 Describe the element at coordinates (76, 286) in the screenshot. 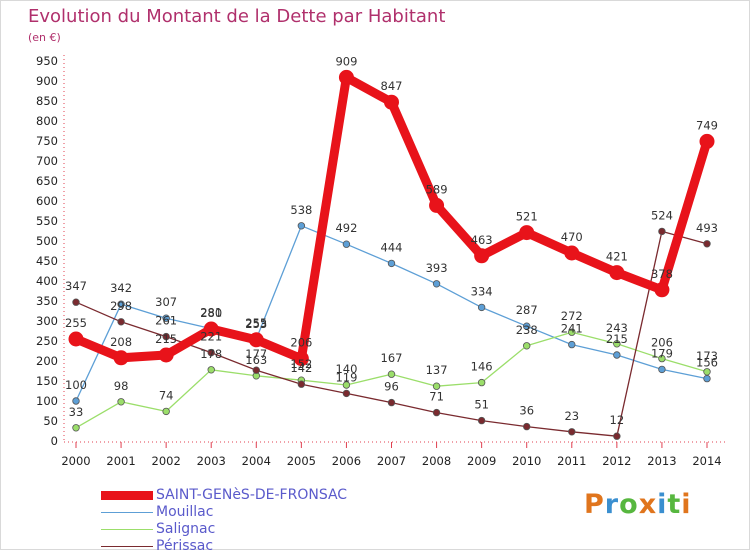

I see `data-label: 347` at that location.